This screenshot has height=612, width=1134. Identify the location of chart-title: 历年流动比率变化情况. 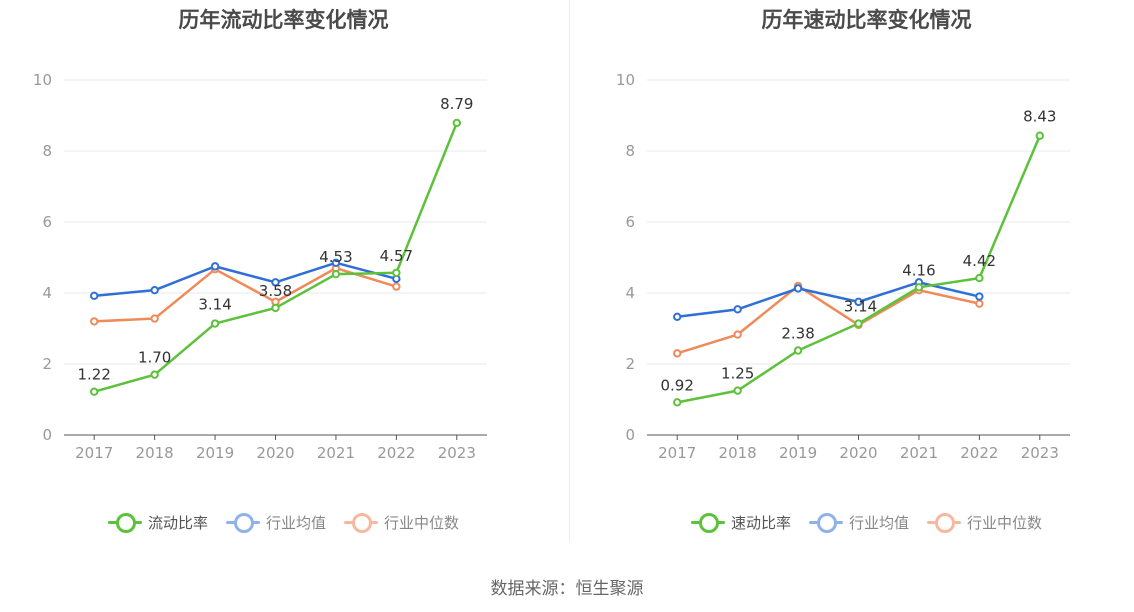
(283, 20).